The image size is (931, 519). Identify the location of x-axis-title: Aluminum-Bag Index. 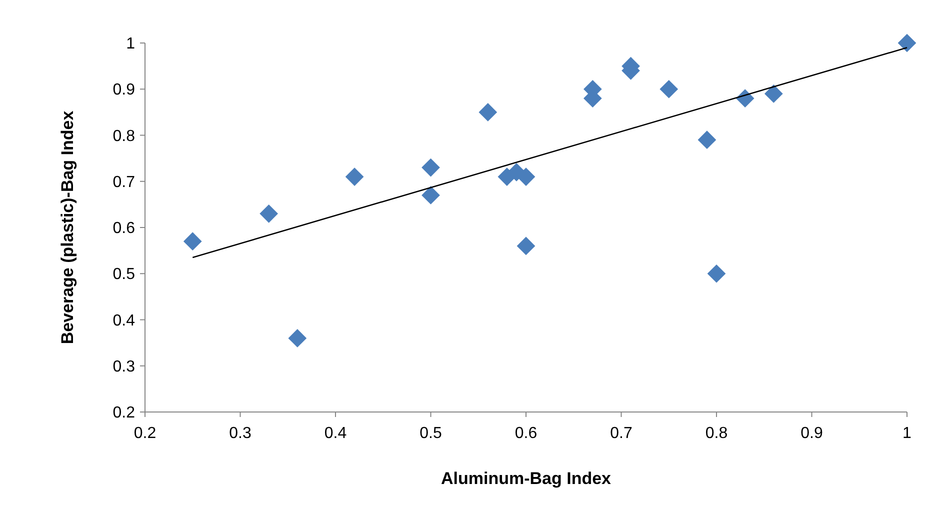
(526, 478).